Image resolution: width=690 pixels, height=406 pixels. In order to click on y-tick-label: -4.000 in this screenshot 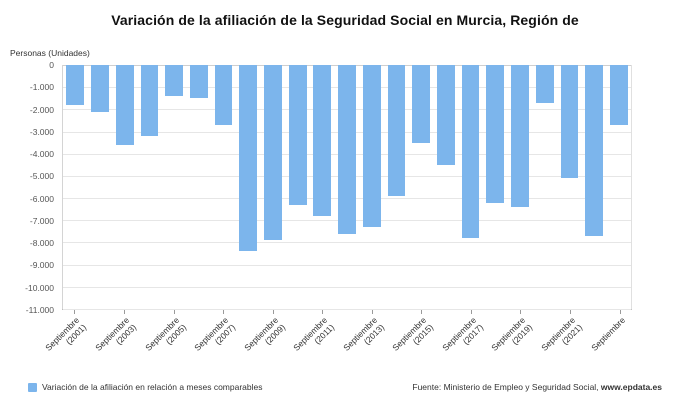, I will do `click(41, 154)`.